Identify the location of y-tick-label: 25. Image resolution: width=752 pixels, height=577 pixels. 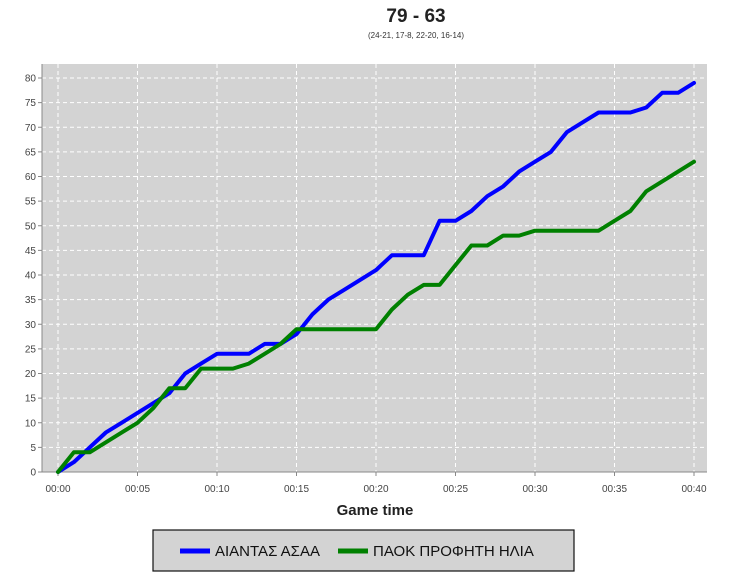
(31, 349).